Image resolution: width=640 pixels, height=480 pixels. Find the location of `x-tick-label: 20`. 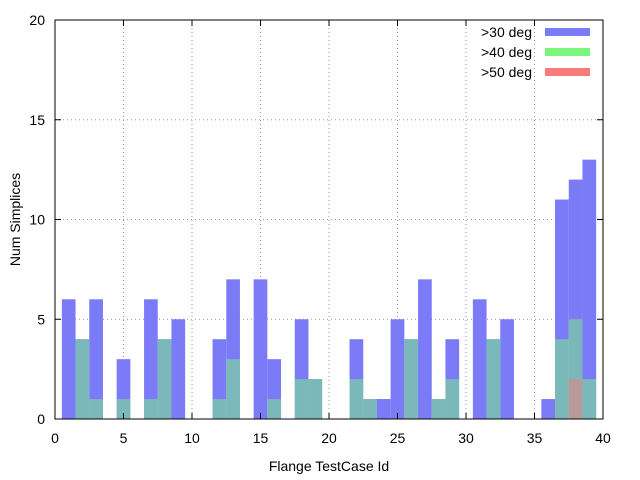

x-tick-label: 20 is located at coordinates (329, 438).